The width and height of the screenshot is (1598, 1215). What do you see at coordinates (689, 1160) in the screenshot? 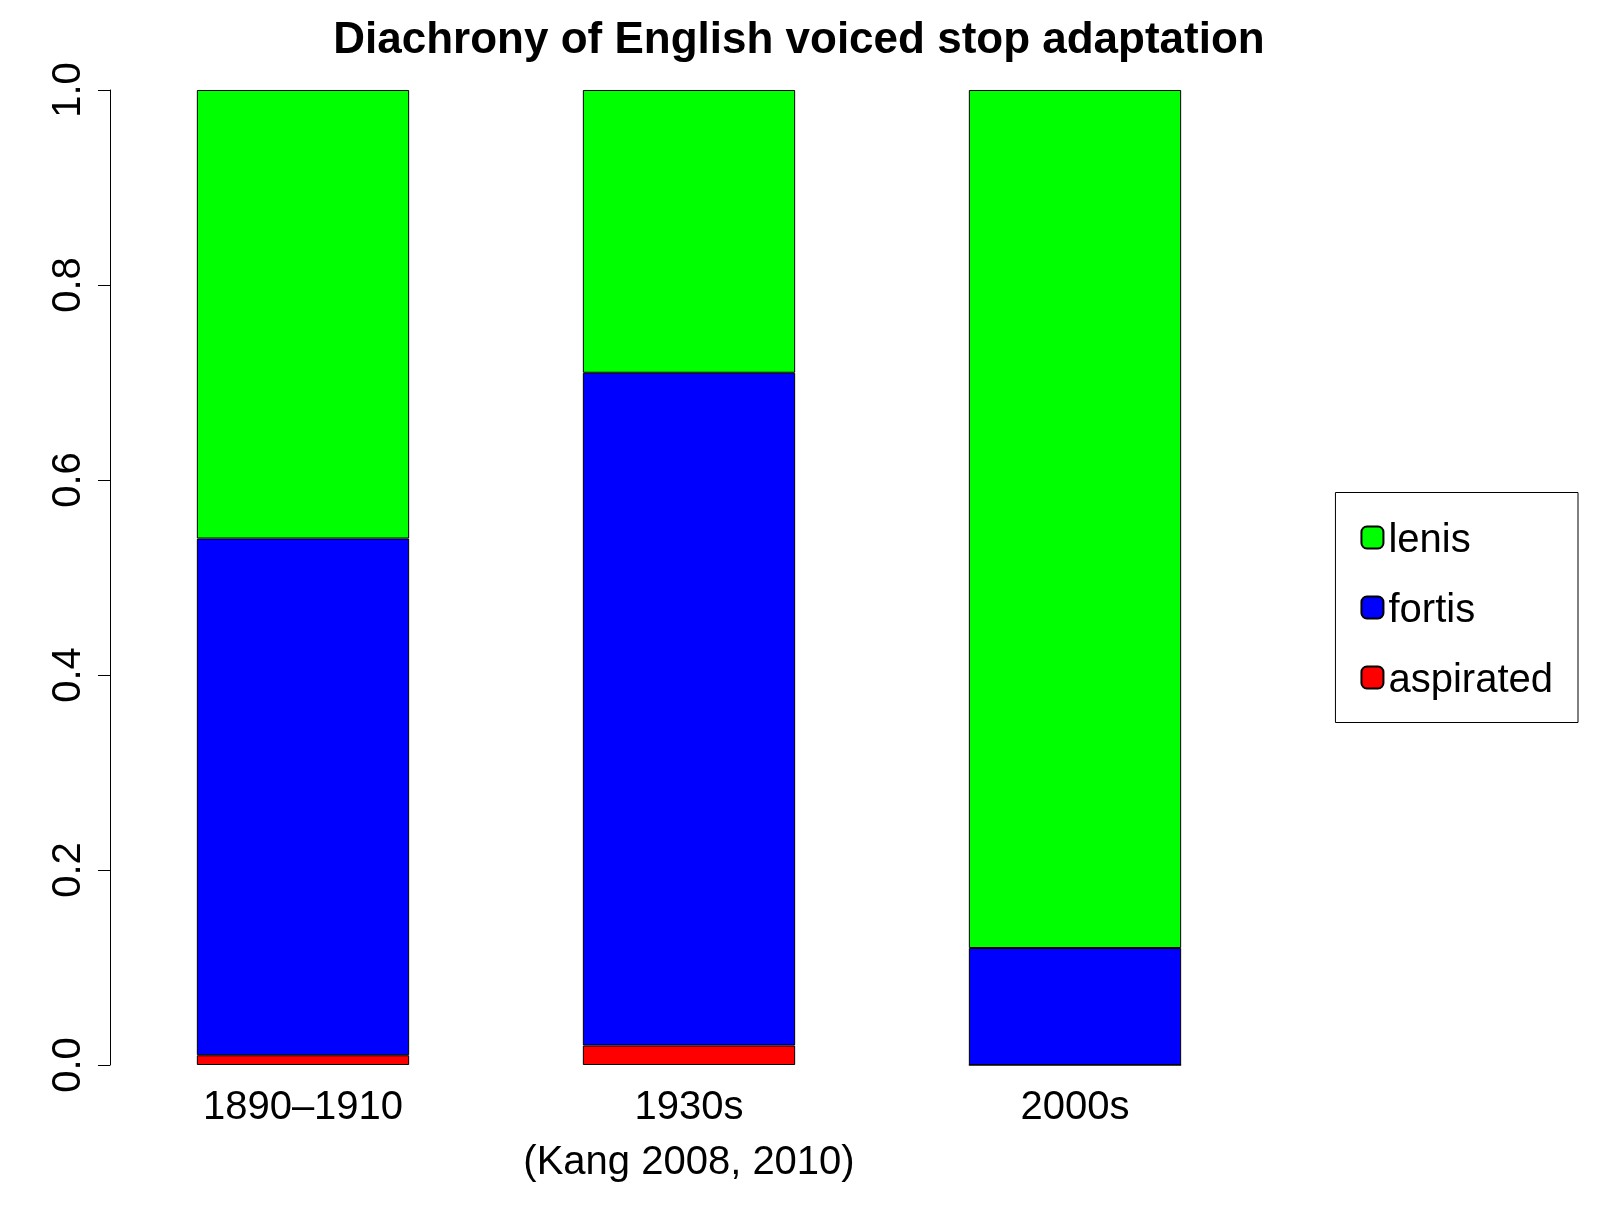
I see `x-axis-title: (Kang 2008, 2010)` at bounding box center [689, 1160].